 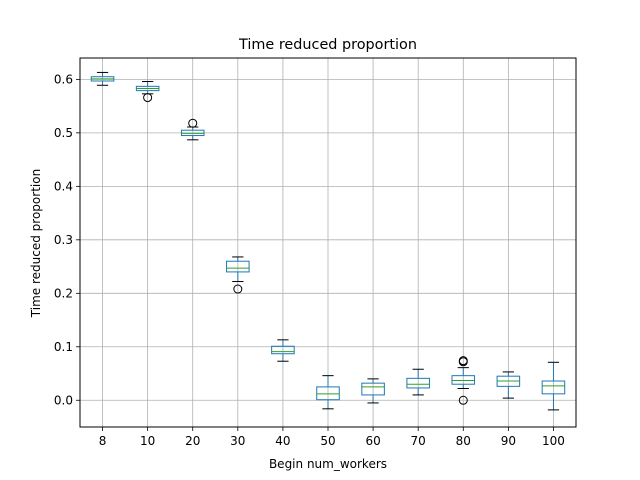 I want to click on y-axis-ticks: 0.0 0.1 0.2 0.3 0.4 0.5 0.6, so click(x=67, y=239).